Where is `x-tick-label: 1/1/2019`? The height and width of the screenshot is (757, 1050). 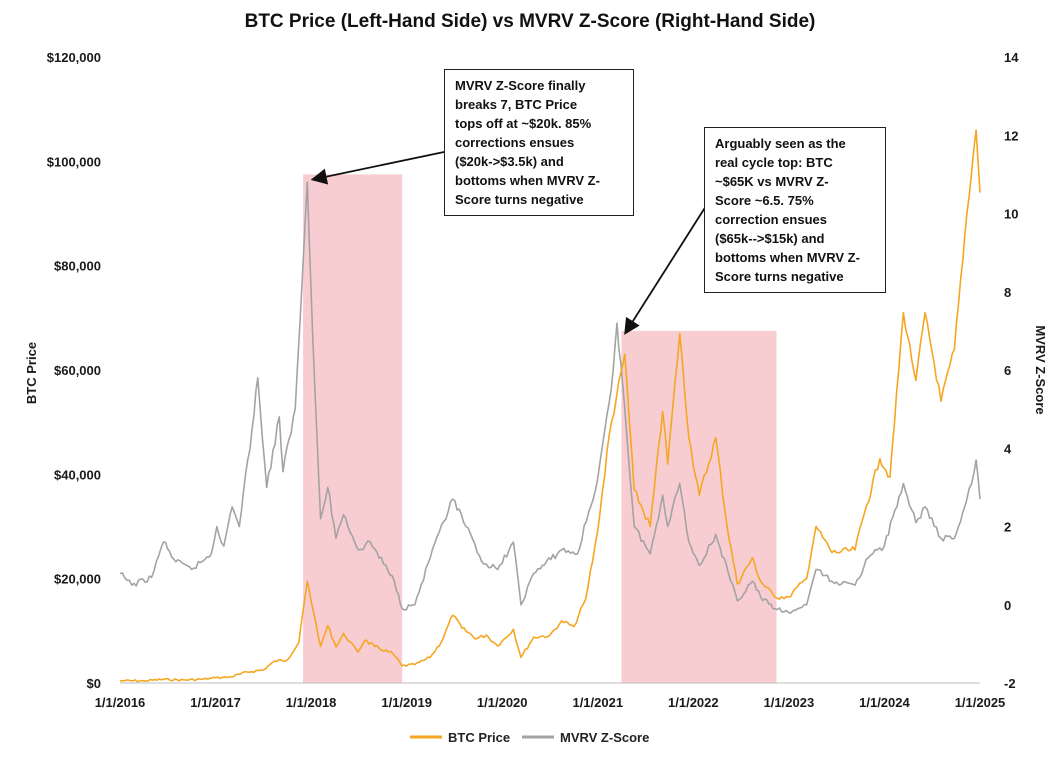
x-tick-label: 1/1/2019 is located at coordinates (406, 702).